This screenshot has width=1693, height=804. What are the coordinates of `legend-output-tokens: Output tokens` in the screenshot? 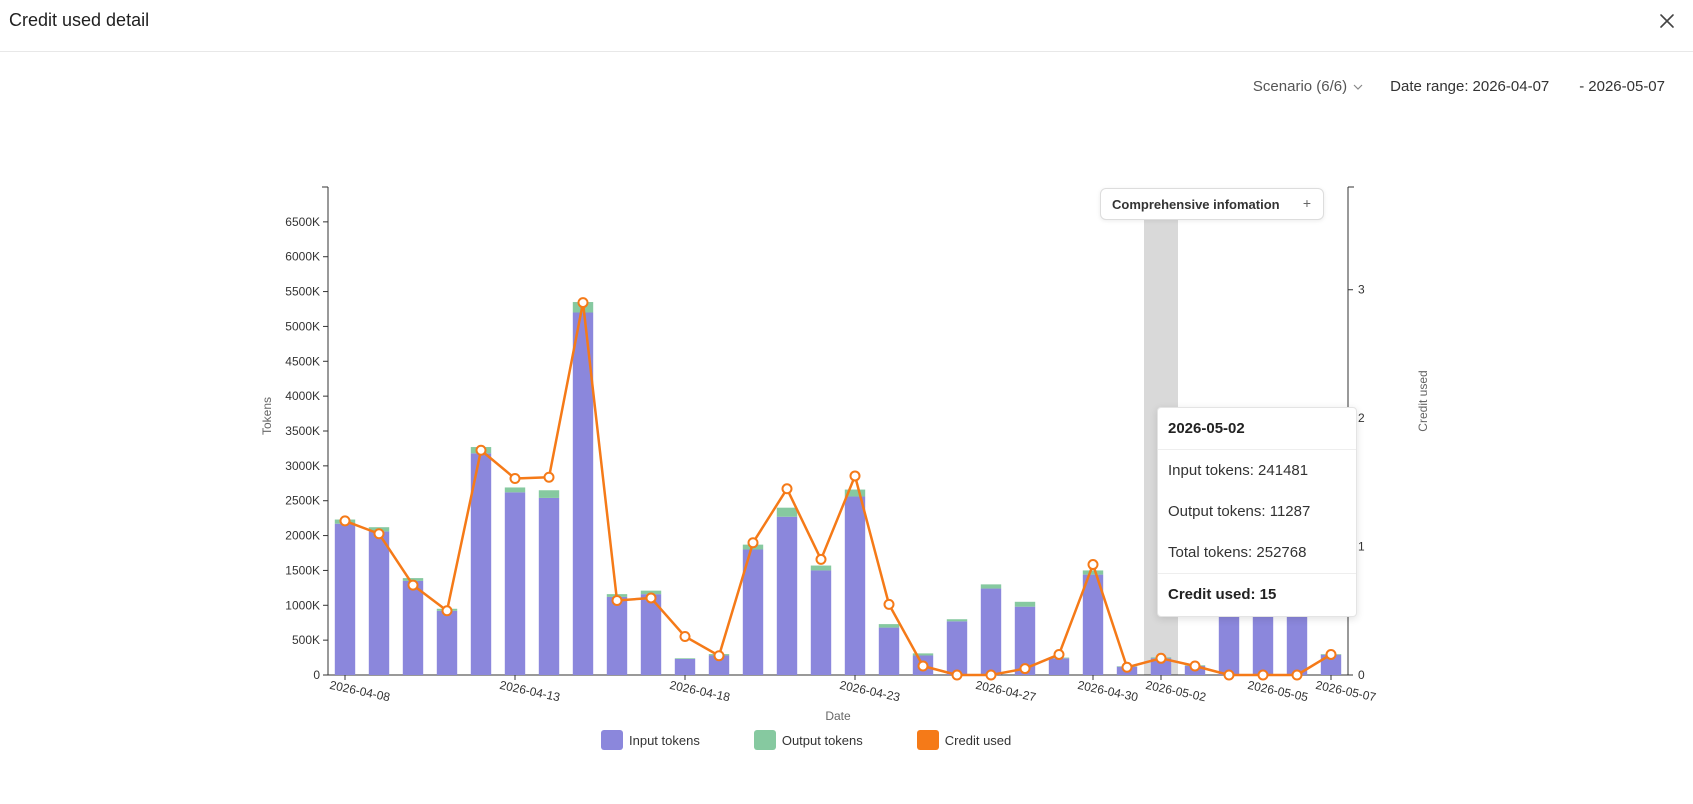 It's located at (808, 740).